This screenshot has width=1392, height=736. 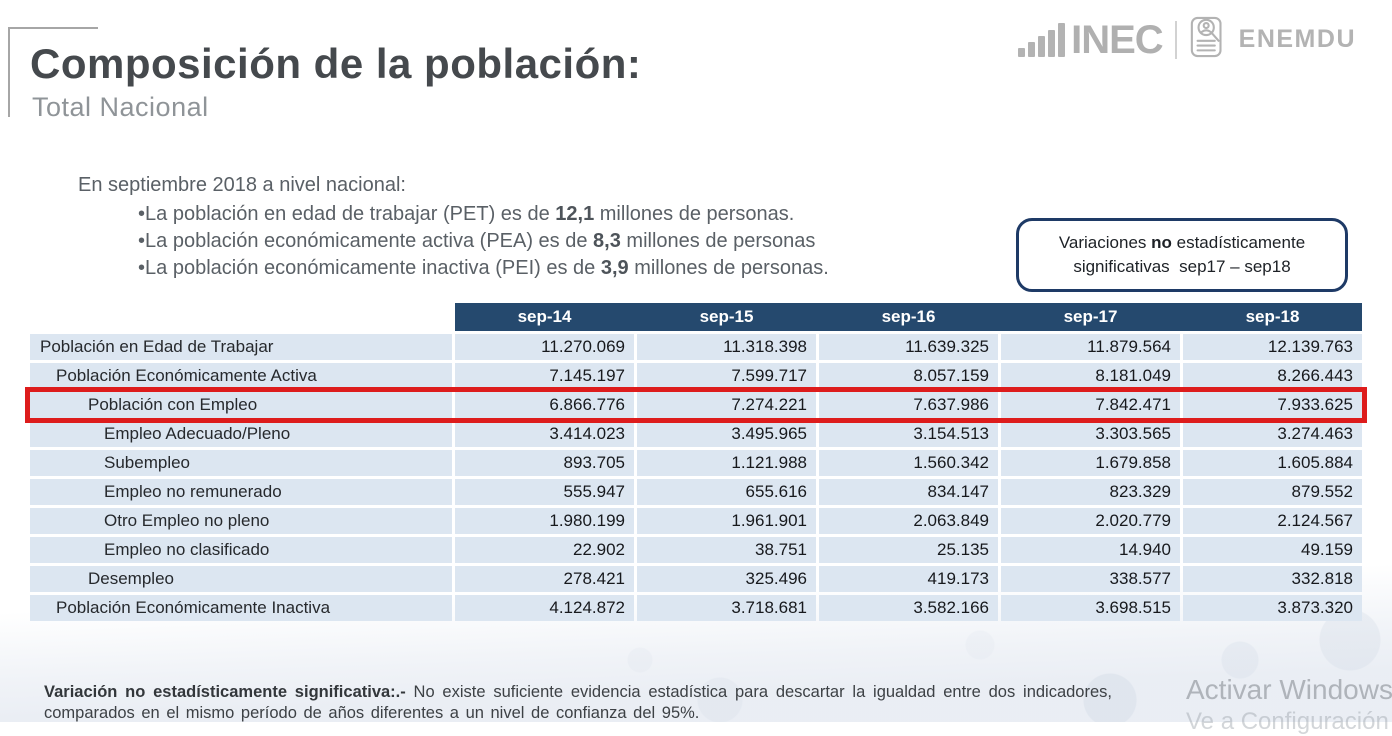 I want to click on row-label: Población en Edad de Trabajar, so click(x=241, y=347).